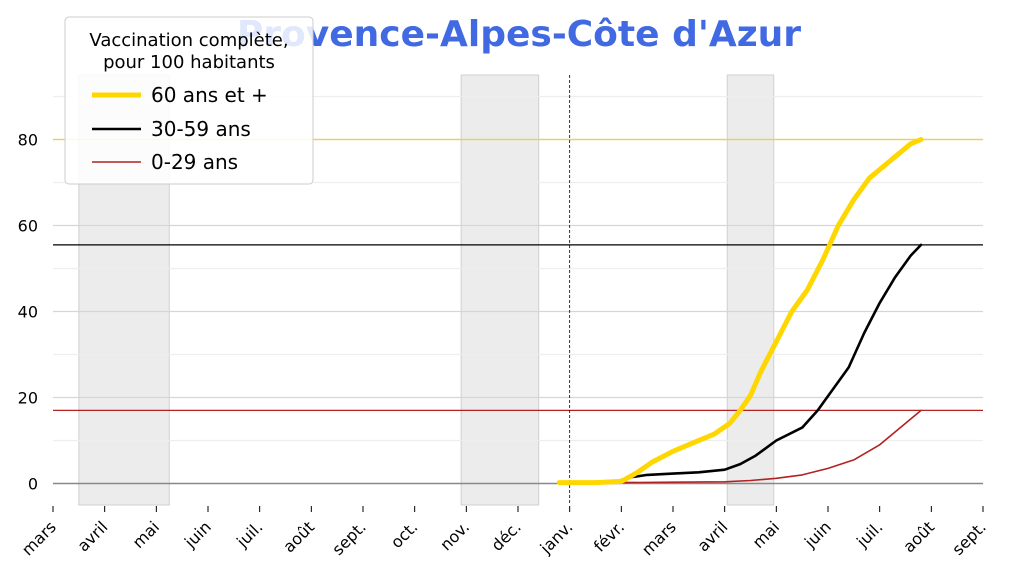  Describe the element at coordinates (298, 536) in the screenshot. I see `x-tick-label-5: août` at that location.